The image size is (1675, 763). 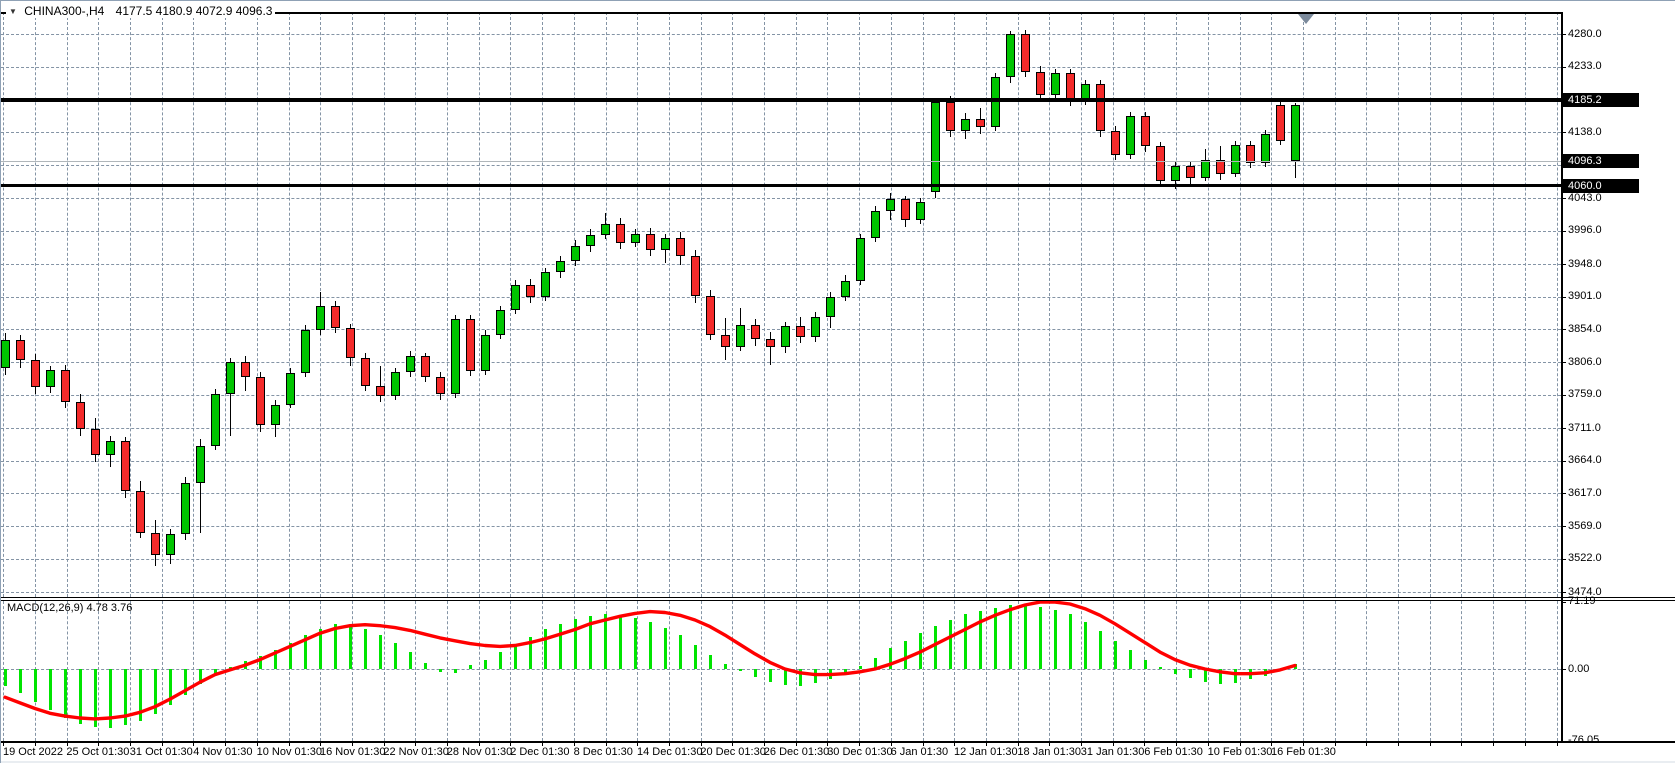 What do you see at coordinates (13, 11) in the screenshot?
I see `symbol-dropdown-icon: ▼` at bounding box center [13, 11].